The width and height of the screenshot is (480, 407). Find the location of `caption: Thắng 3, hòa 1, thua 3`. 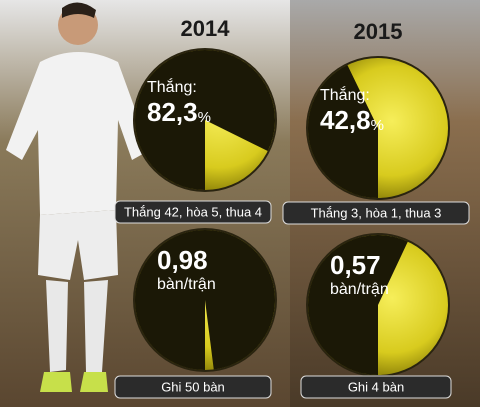

caption: Thắng 3, hòa 1, thua 3 is located at coordinates (376, 212).